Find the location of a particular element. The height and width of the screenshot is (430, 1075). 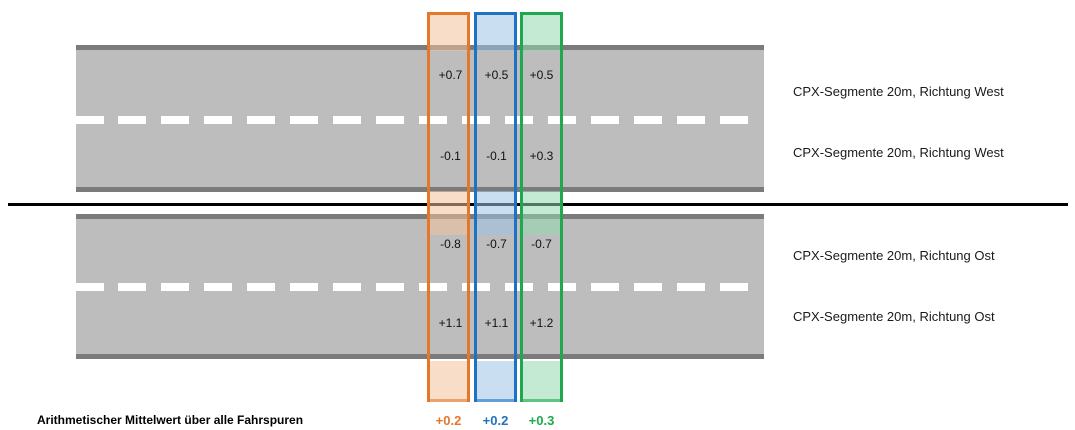

road-edge-east-bottom is located at coordinates (420, 356).